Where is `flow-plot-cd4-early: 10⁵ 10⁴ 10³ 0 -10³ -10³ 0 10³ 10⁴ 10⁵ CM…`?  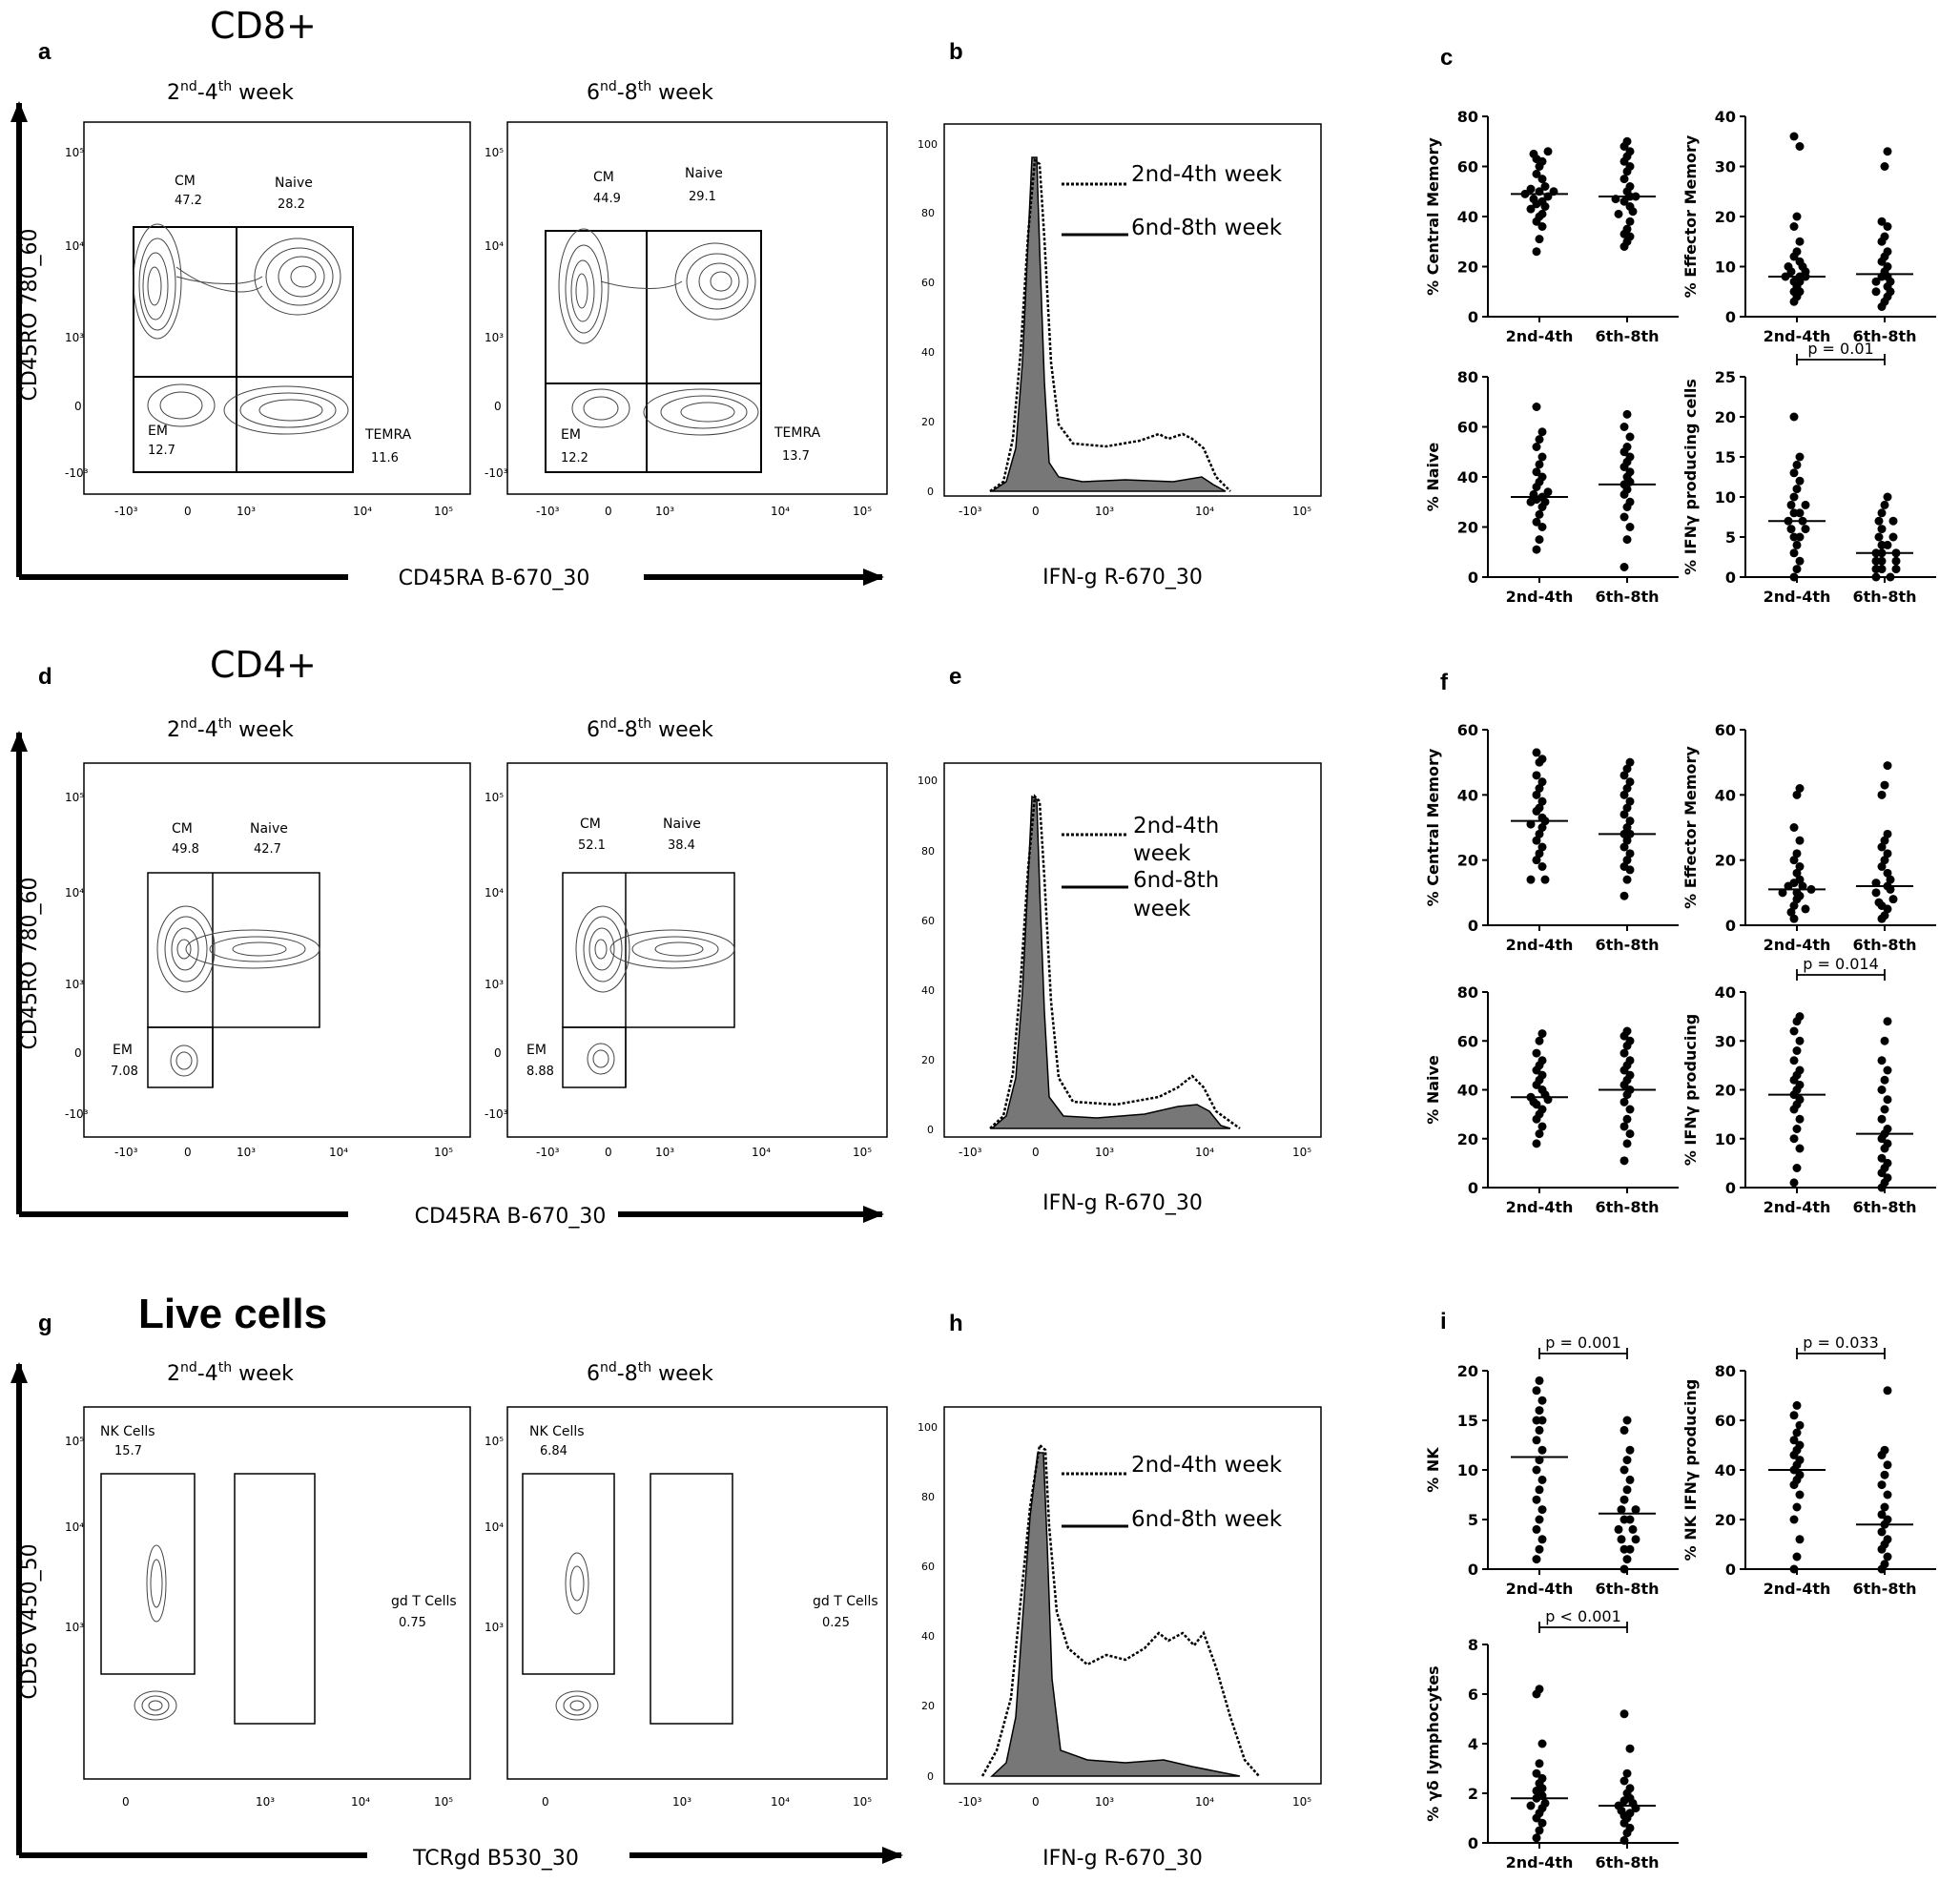 flow-plot-cd4-early: 10⁵ 10⁴ 10³ 0 -10³ -10³ 0 10³ 10⁴ 10⁵ CM… is located at coordinates (268, 960).